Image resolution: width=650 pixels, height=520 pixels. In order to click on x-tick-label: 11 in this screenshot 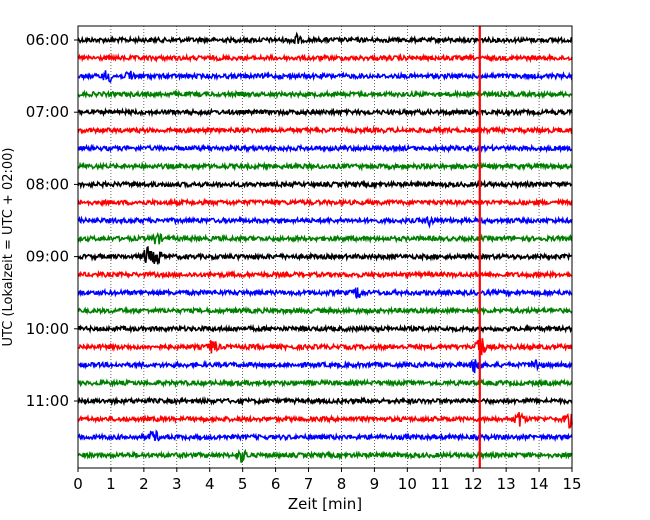, I will do `click(440, 484)`.